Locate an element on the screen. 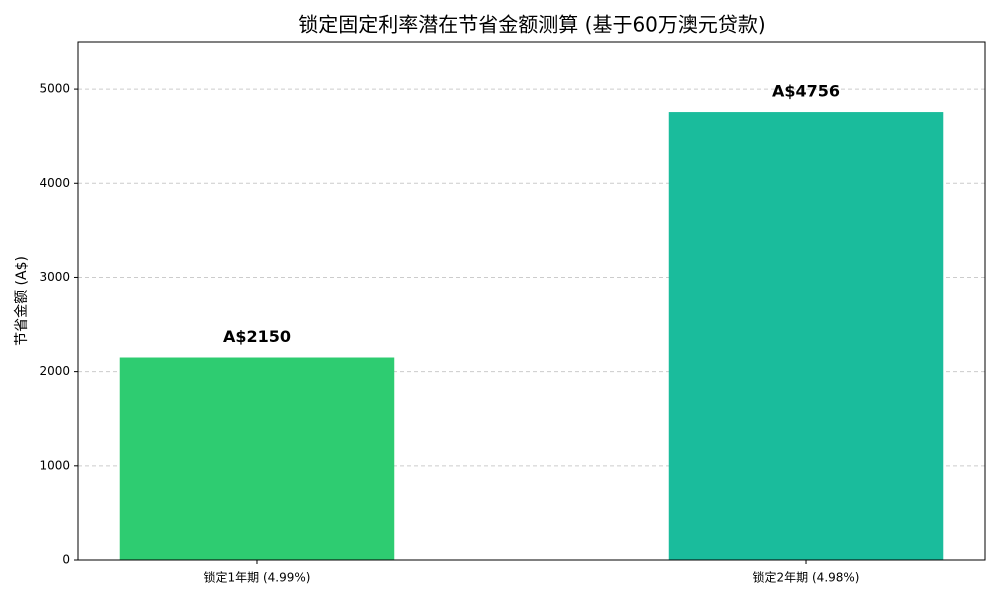 Image resolution: width=1000 pixels, height=600 pixels. y-tick-label: 4000 is located at coordinates (54, 183).